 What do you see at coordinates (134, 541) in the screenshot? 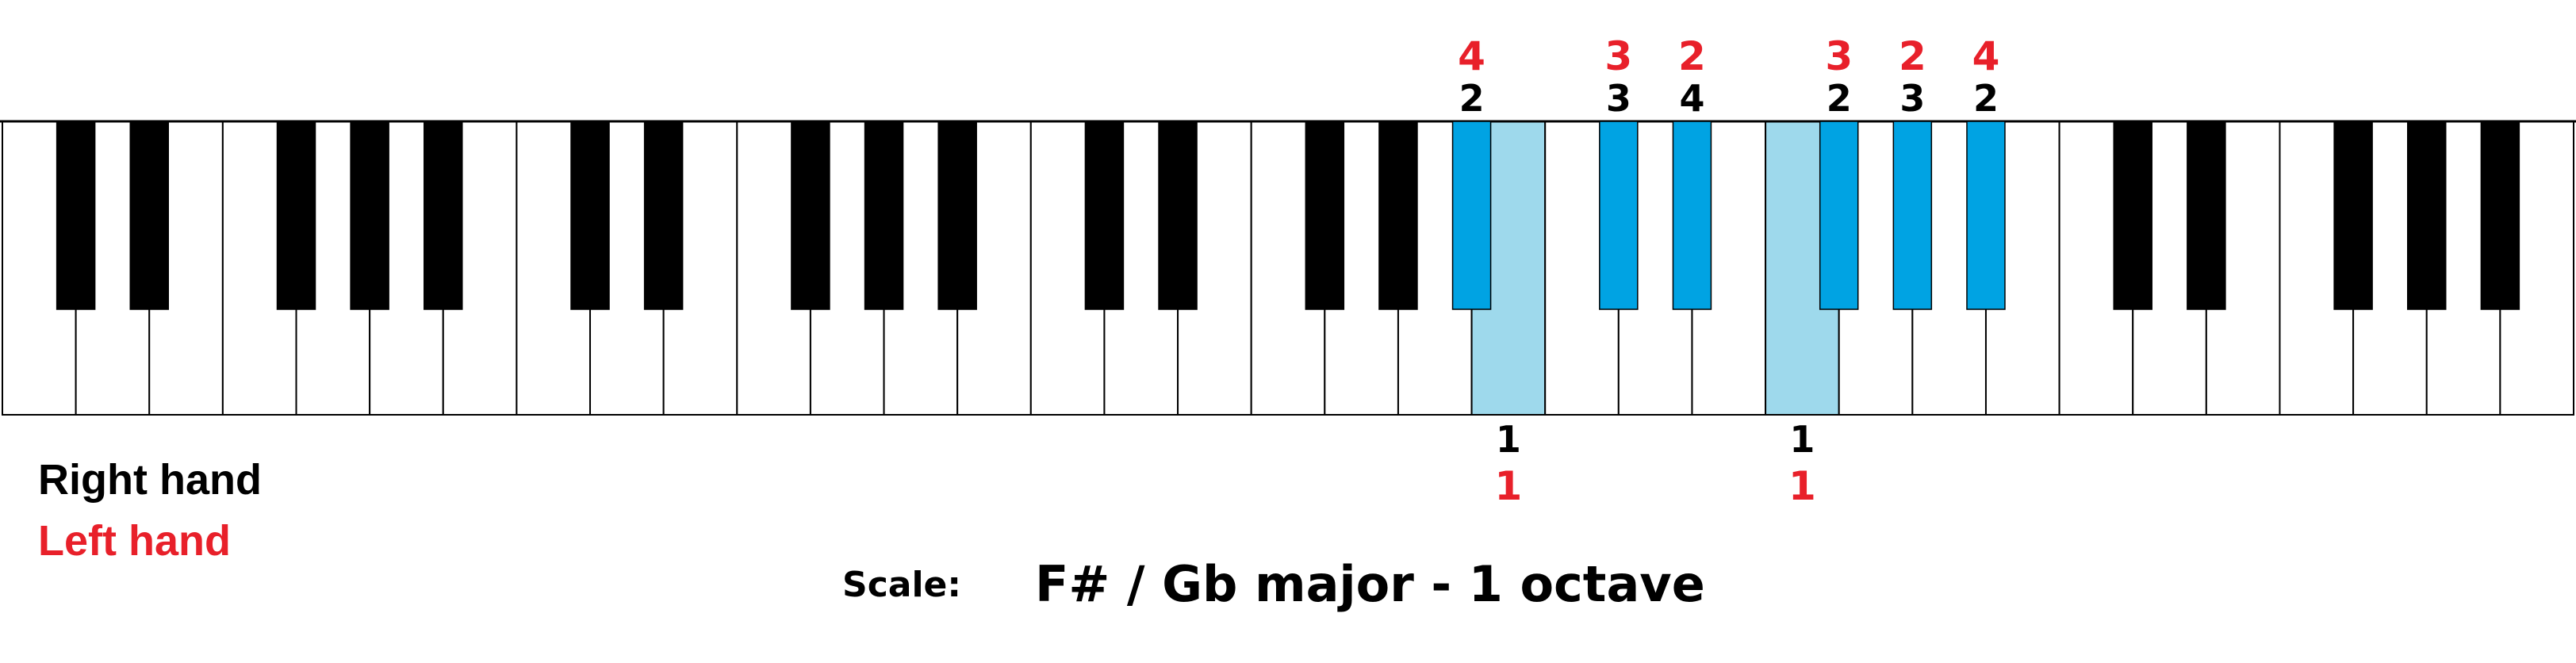
I see `legend-left-hand: Left hand` at bounding box center [134, 541].